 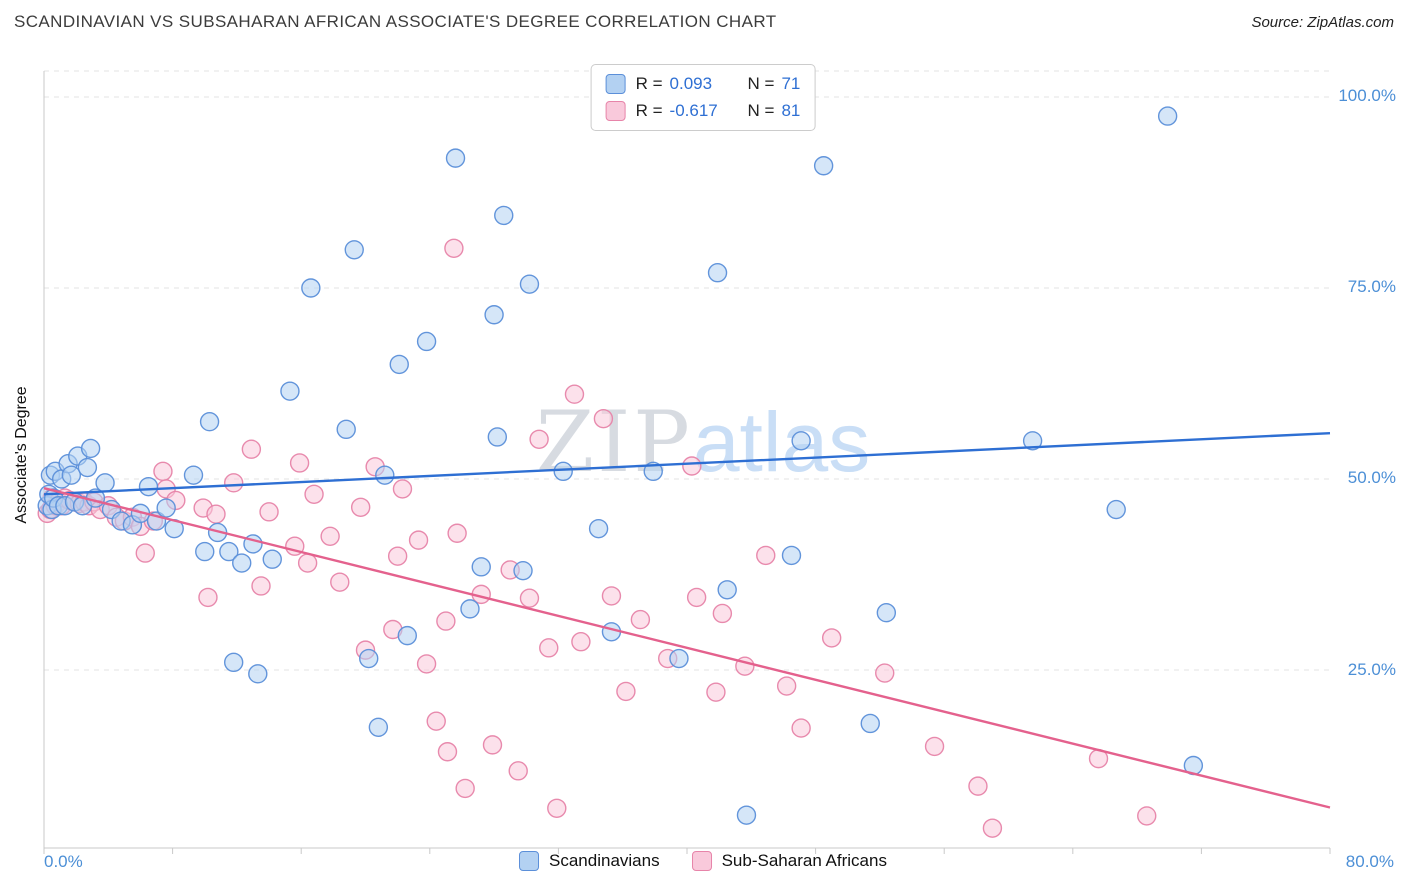 I want to click on bottom-legend: Scandinavians Sub-Saharan Africans, so click(x=703, y=861).